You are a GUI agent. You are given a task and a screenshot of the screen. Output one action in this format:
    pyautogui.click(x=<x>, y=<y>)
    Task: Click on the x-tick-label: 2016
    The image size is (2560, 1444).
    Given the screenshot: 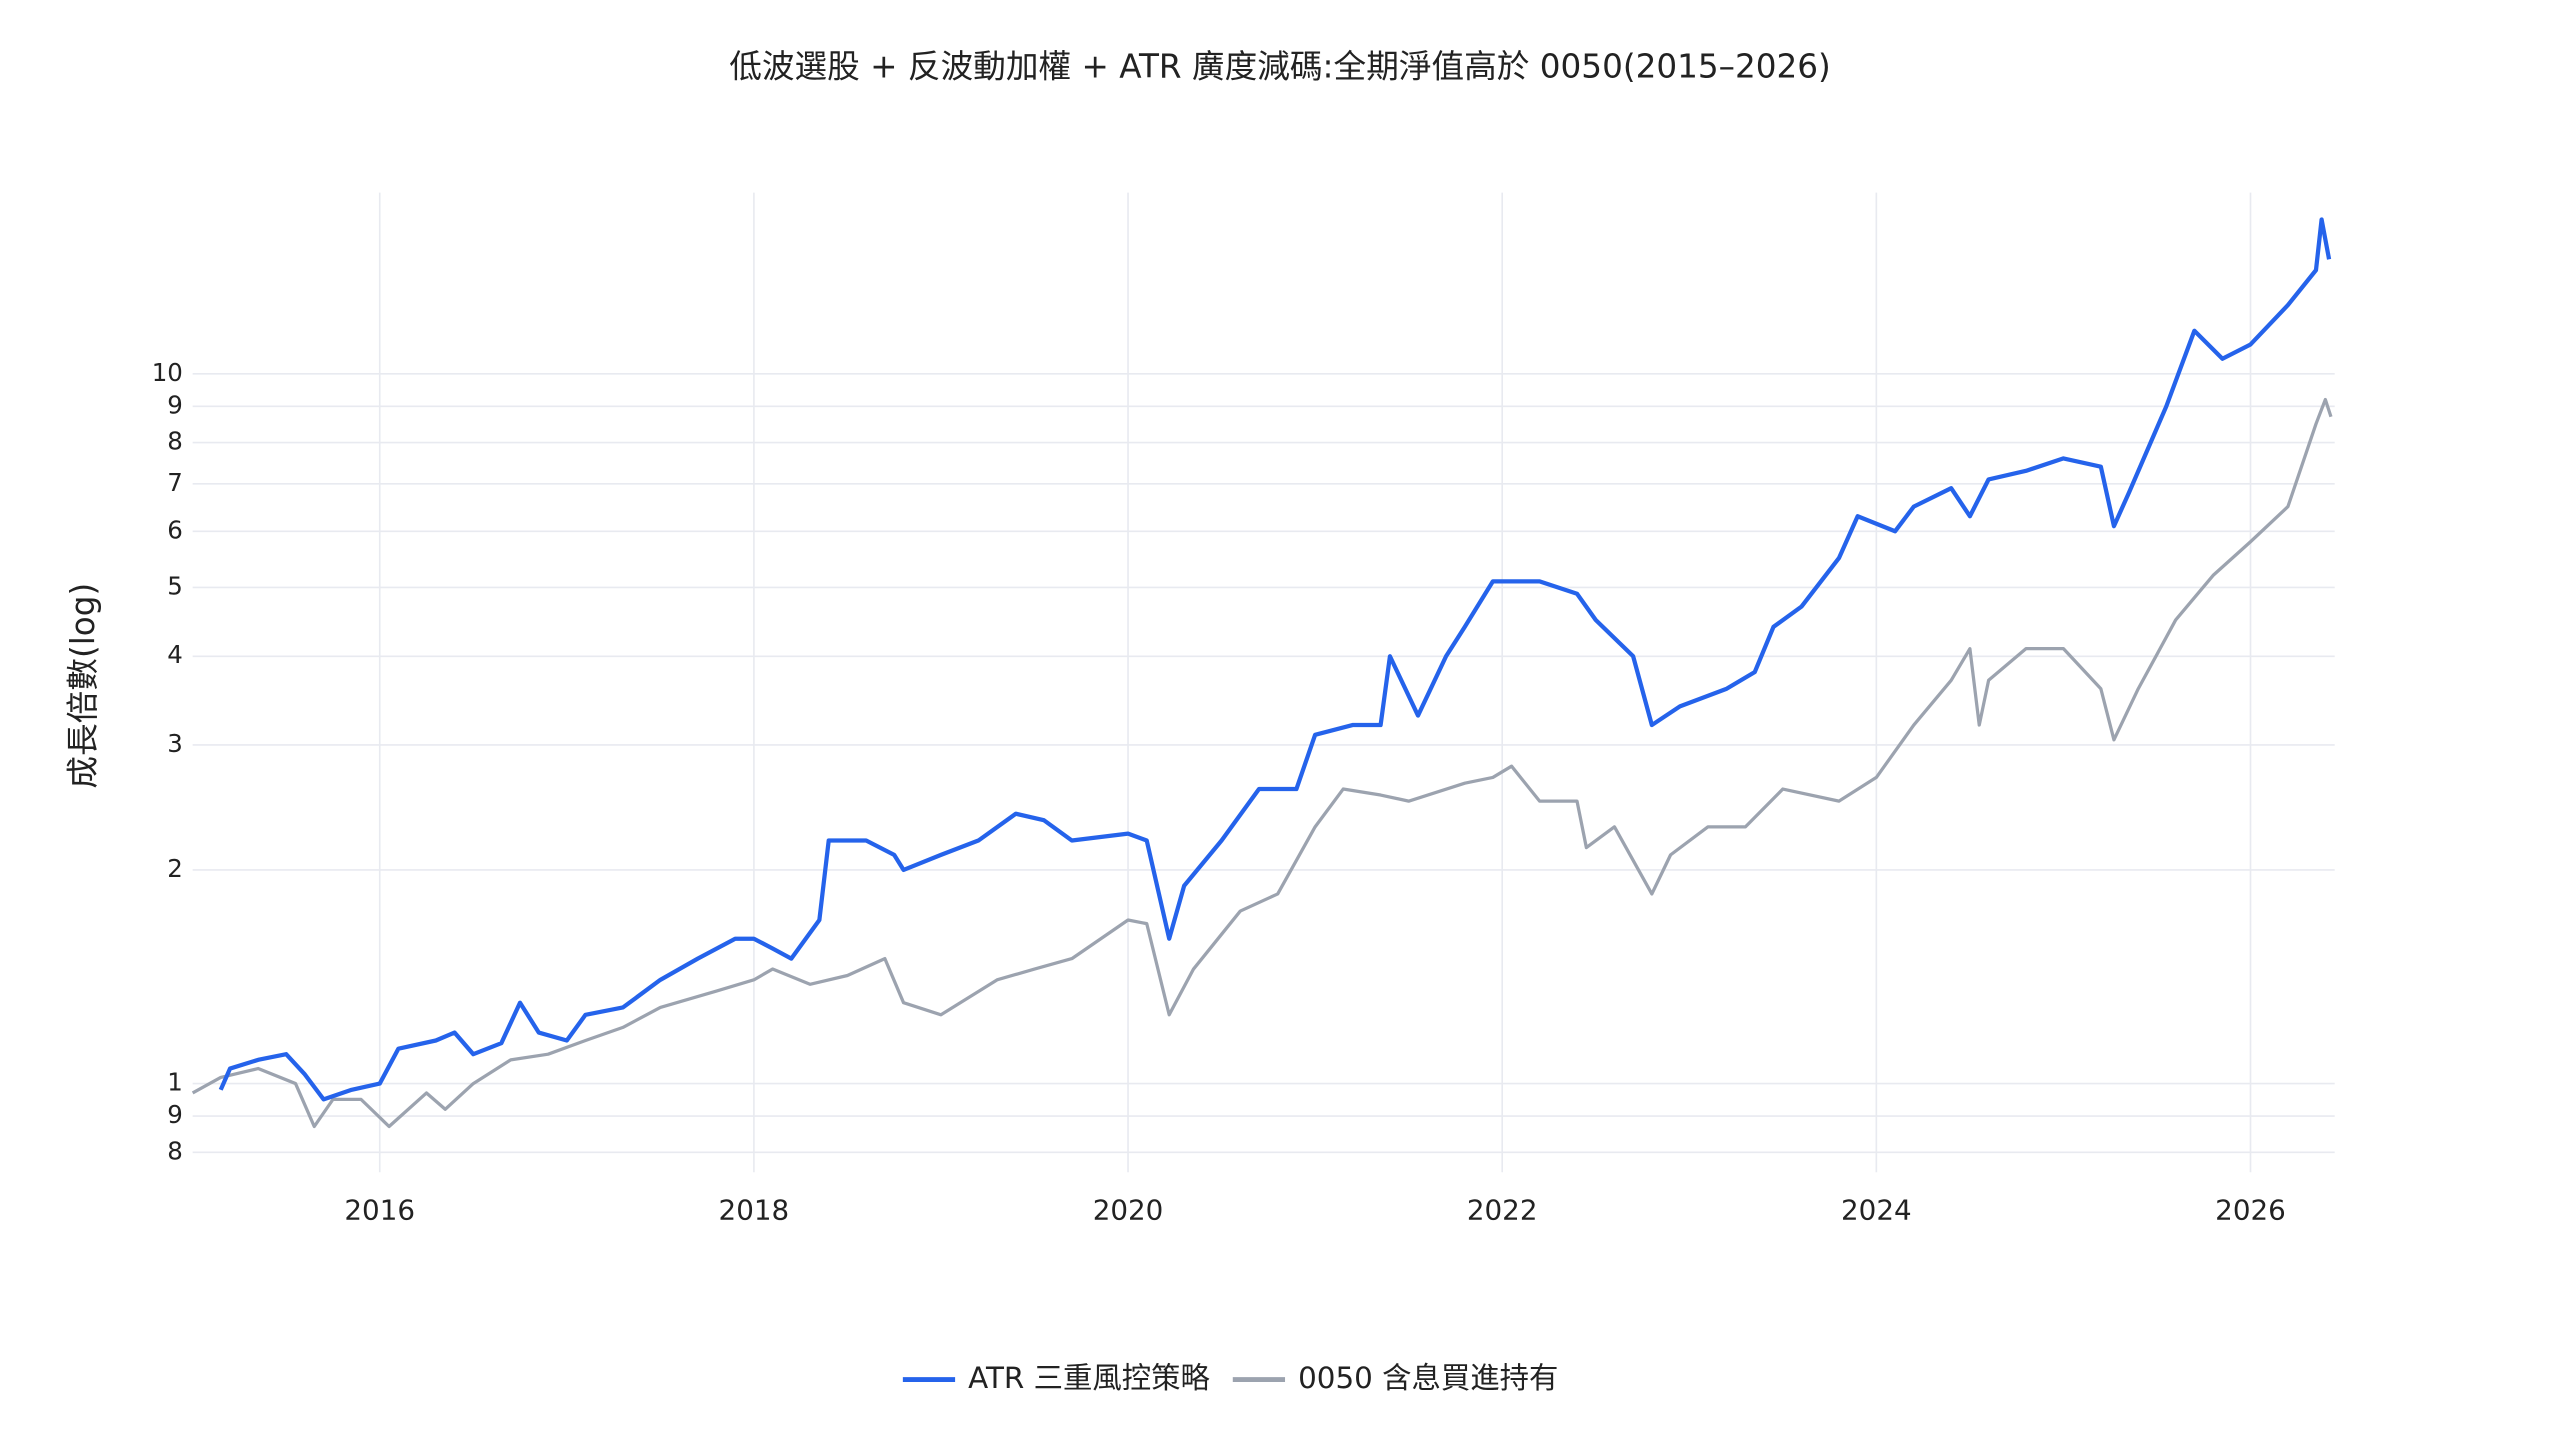 What is the action you would take?
    pyautogui.click(x=379, y=1209)
    